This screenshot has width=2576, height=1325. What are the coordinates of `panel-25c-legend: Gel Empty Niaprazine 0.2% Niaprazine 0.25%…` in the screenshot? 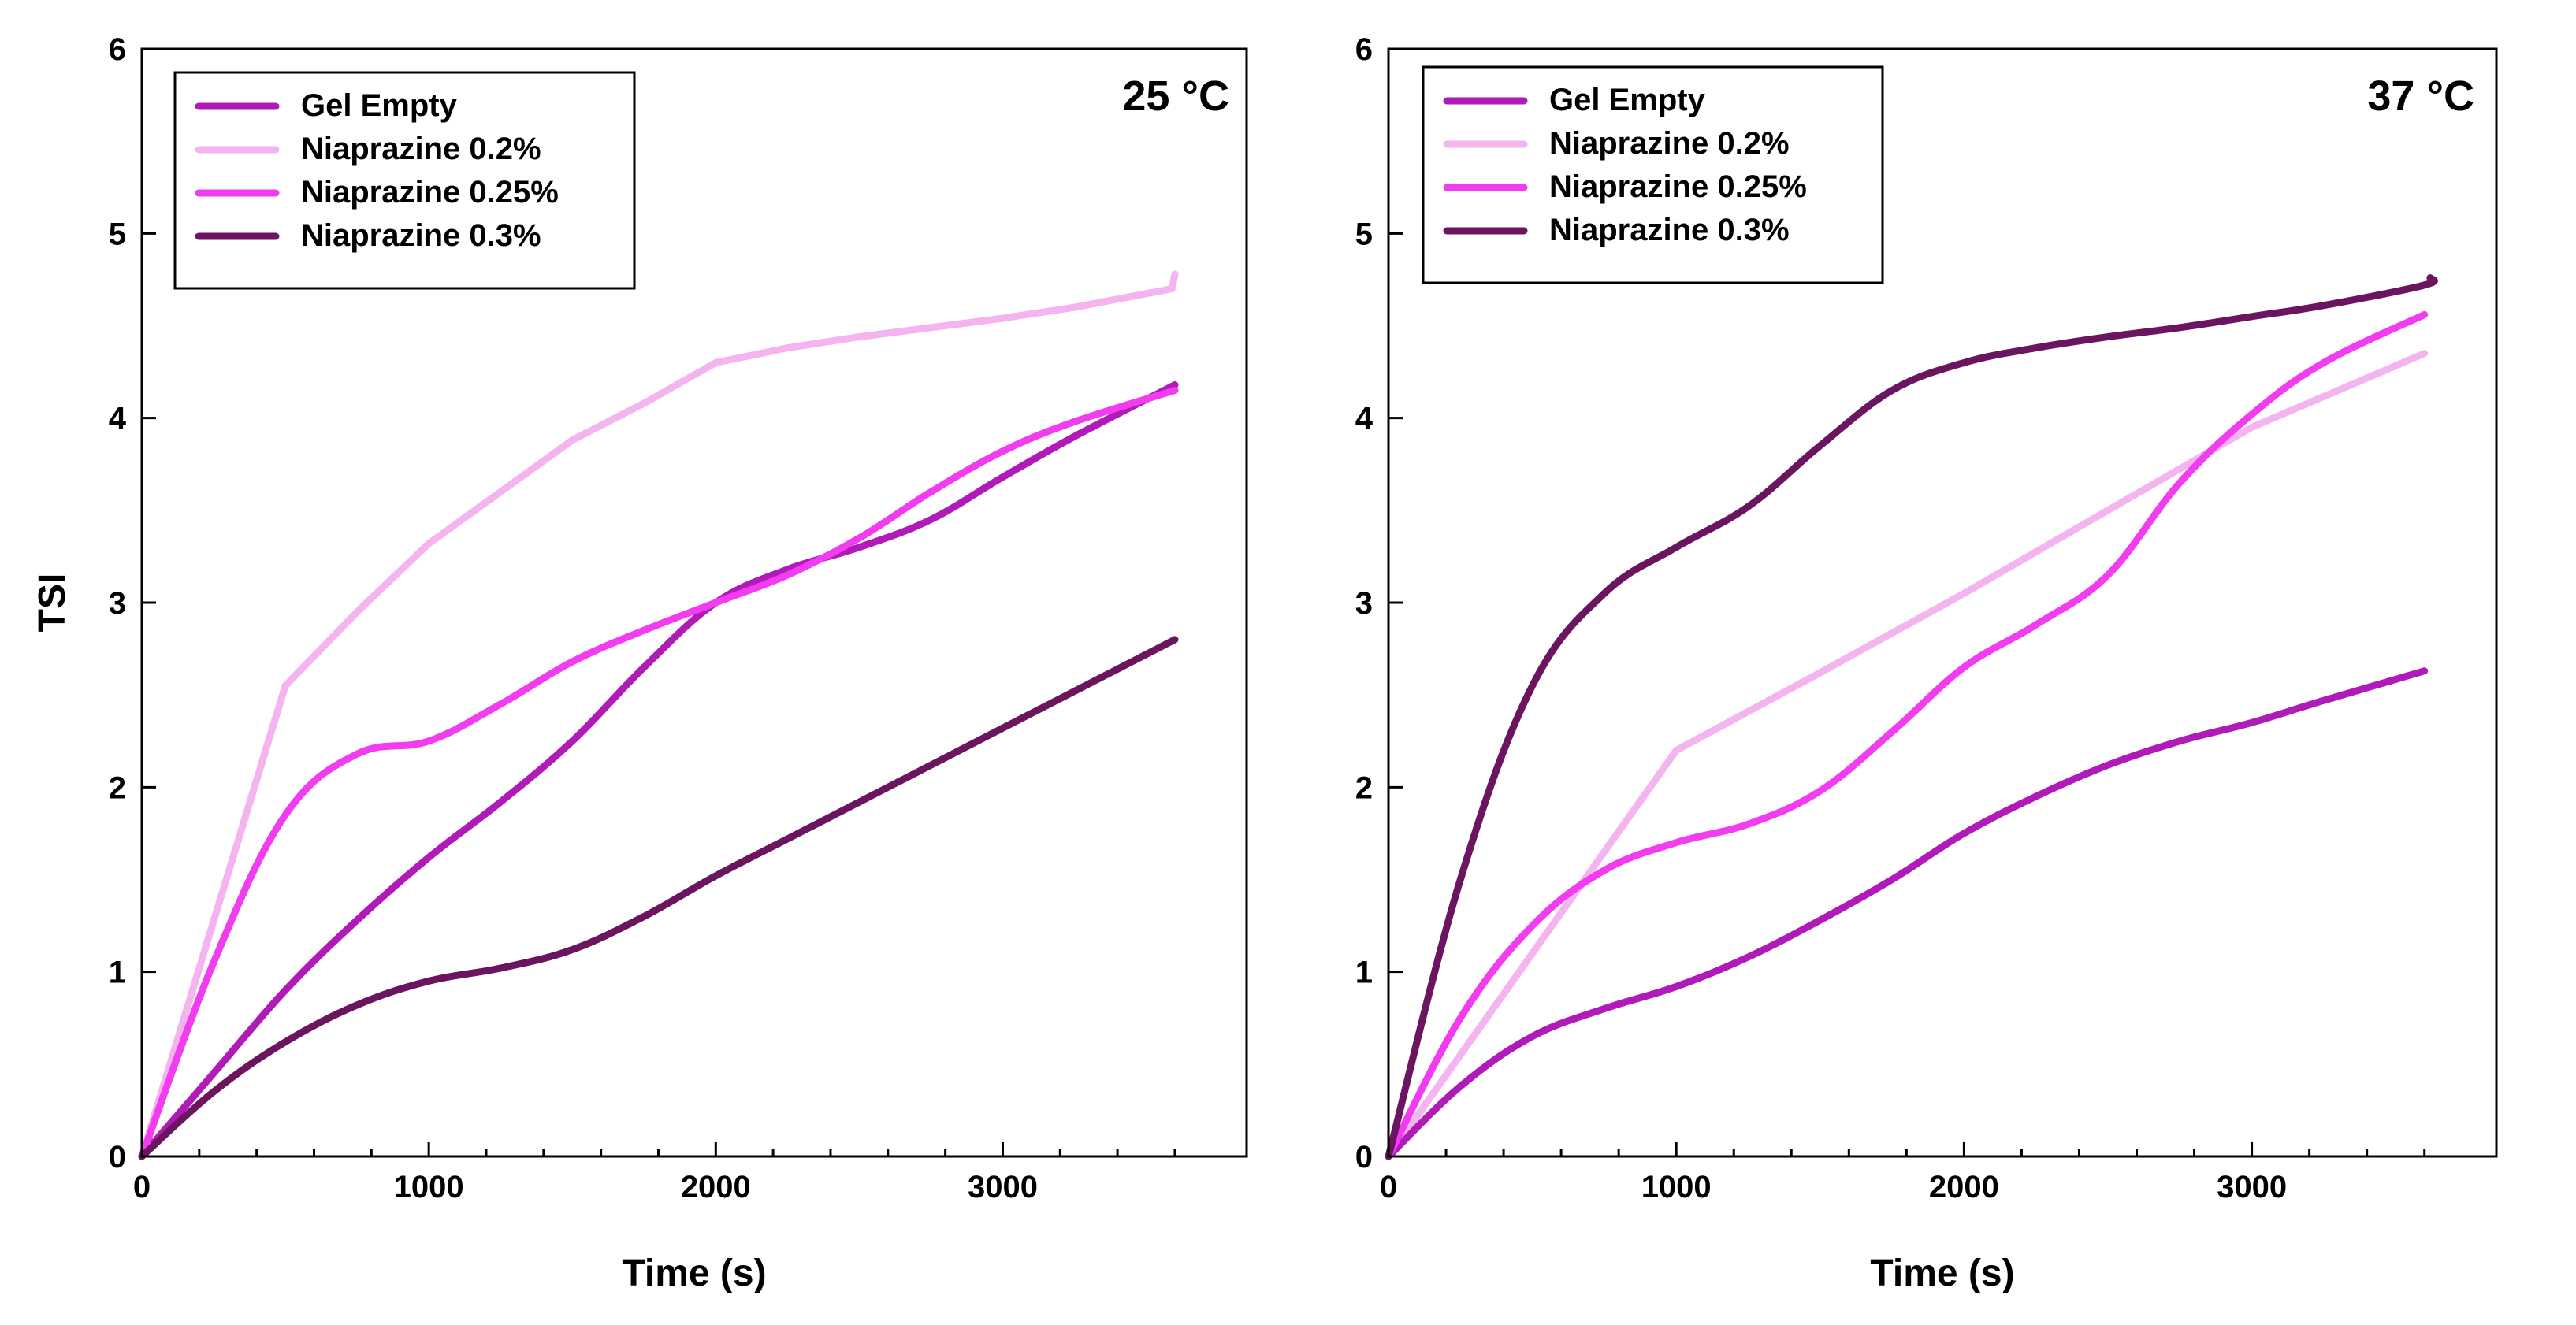 It's located at (404, 180).